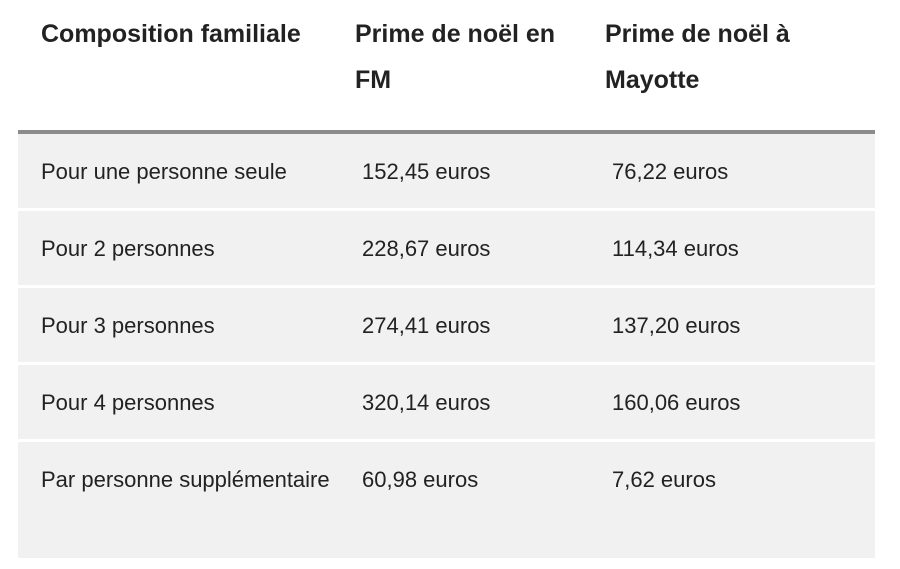 The width and height of the screenshot is (900, 569). I want to click on cell-prime-mayotte: 7,62 euros, so click(732, 499).